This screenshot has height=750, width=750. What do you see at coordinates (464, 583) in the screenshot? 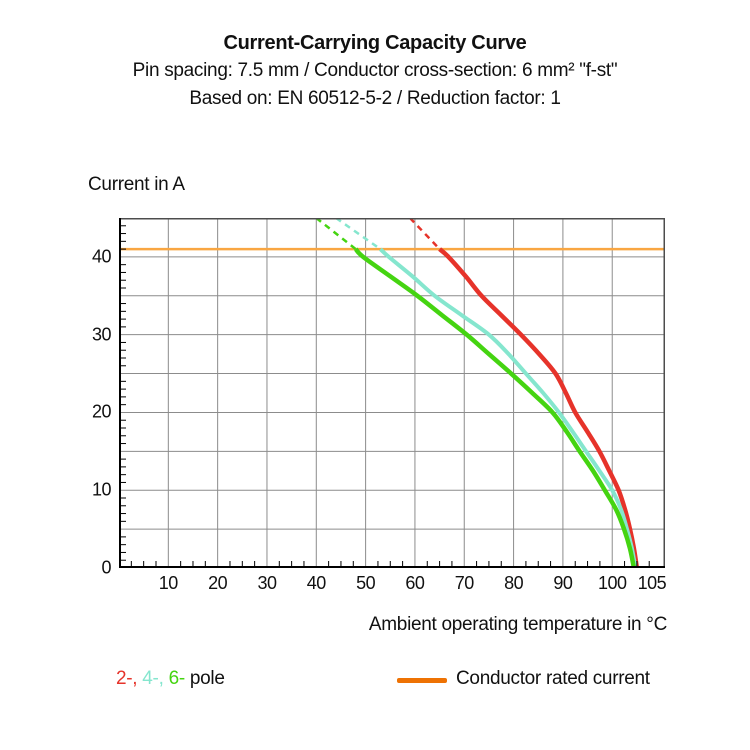
I see `x-tick-label-70: 70` at bounding box center [464, 583].